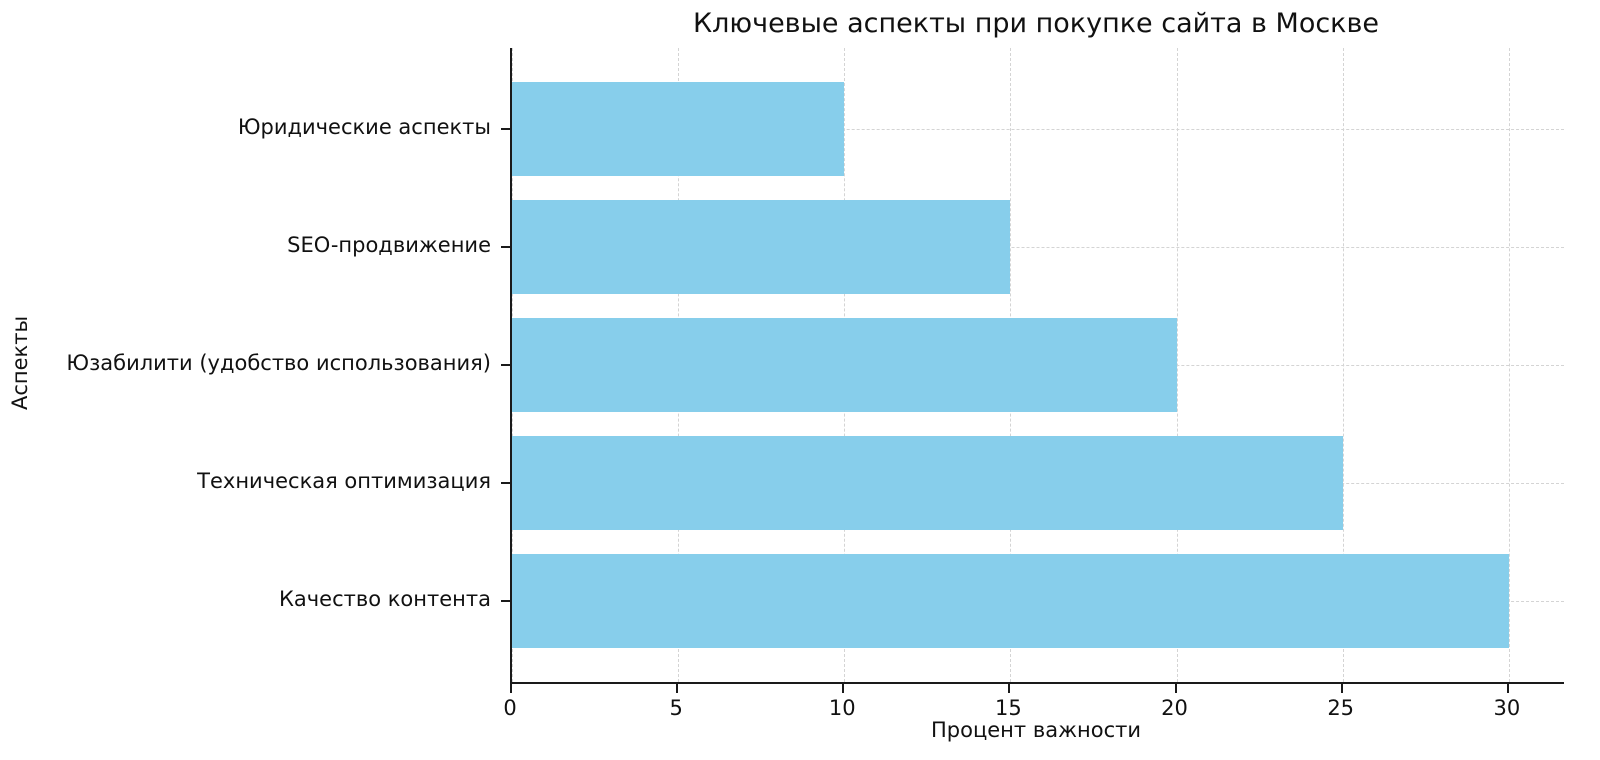 Image resolution: width=1600 pixels, height=760 pixels. I want to click on x-tick-label: 20, so click(1174, 708).